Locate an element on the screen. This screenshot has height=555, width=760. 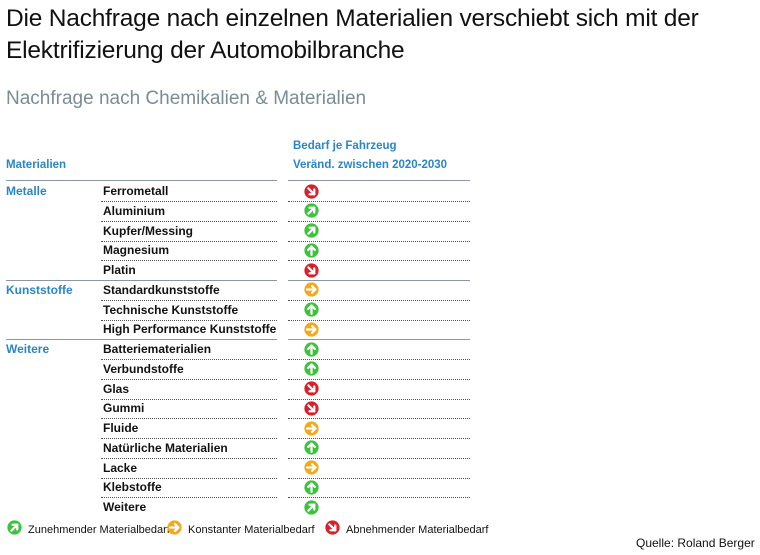
legend-constant: Konstanter Materialbedarf is located at coordinates (241, 530).